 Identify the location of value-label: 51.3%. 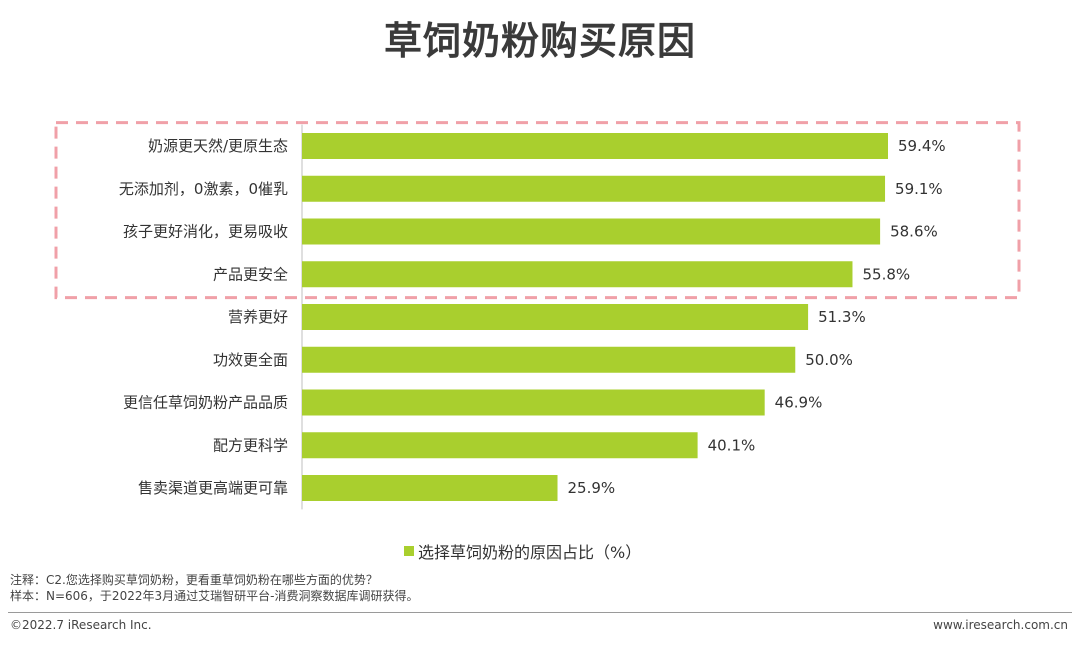
(842, 317).